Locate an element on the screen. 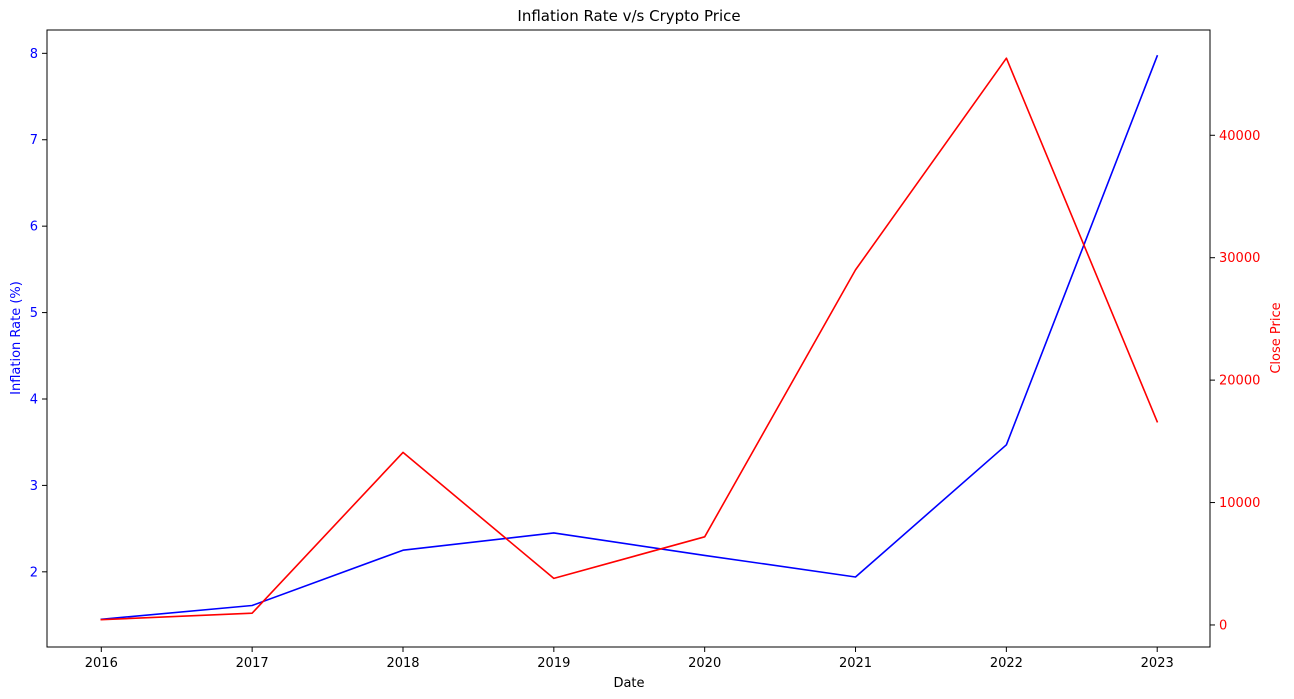  x-tick-label: 2020 is located at coordinates (704, 663).